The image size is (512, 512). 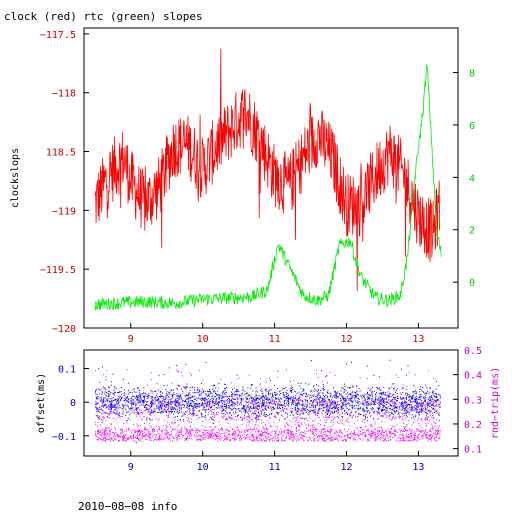 I want to click on top-y2-tick-label: 2, so click(x=472, y=231).